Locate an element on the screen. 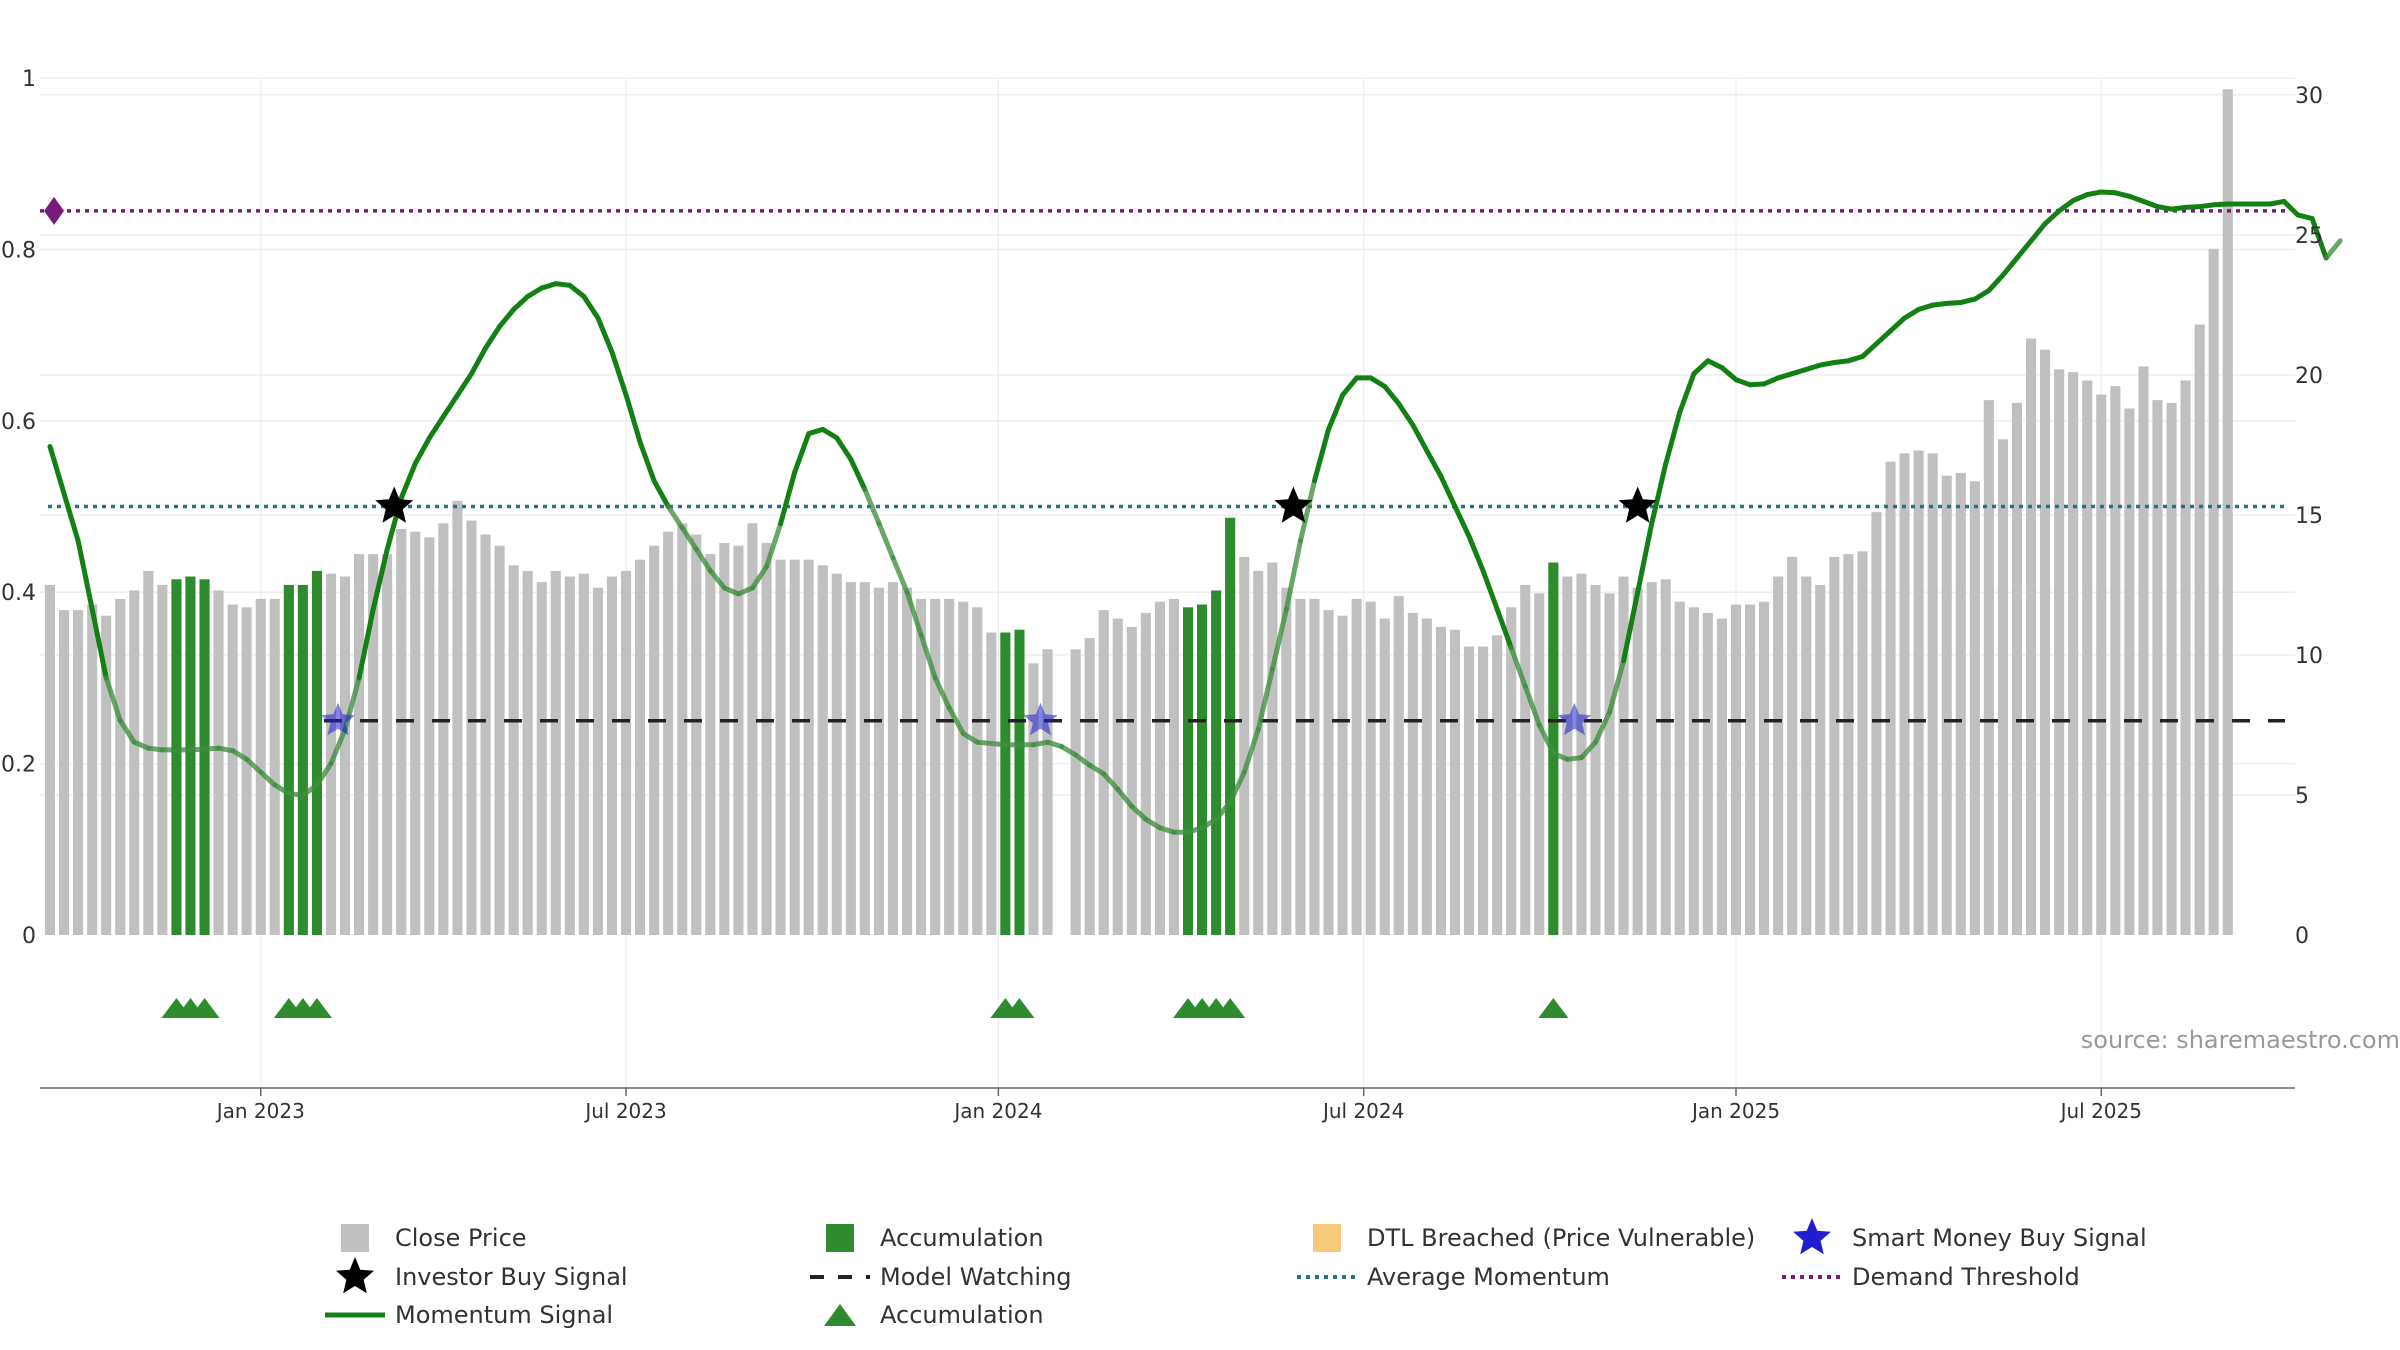 The image size is (2400, 1350). smart-money-star is located at coordinates (1574, 719).